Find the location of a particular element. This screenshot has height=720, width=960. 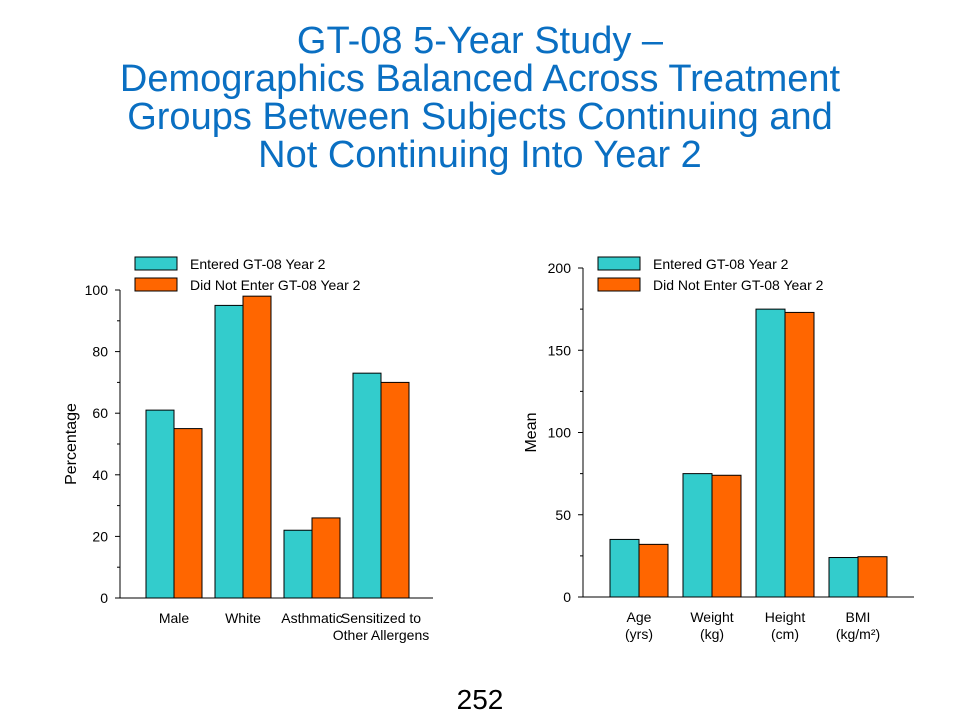

x-tick-label: (kg) is located at coordinates (712, 634).